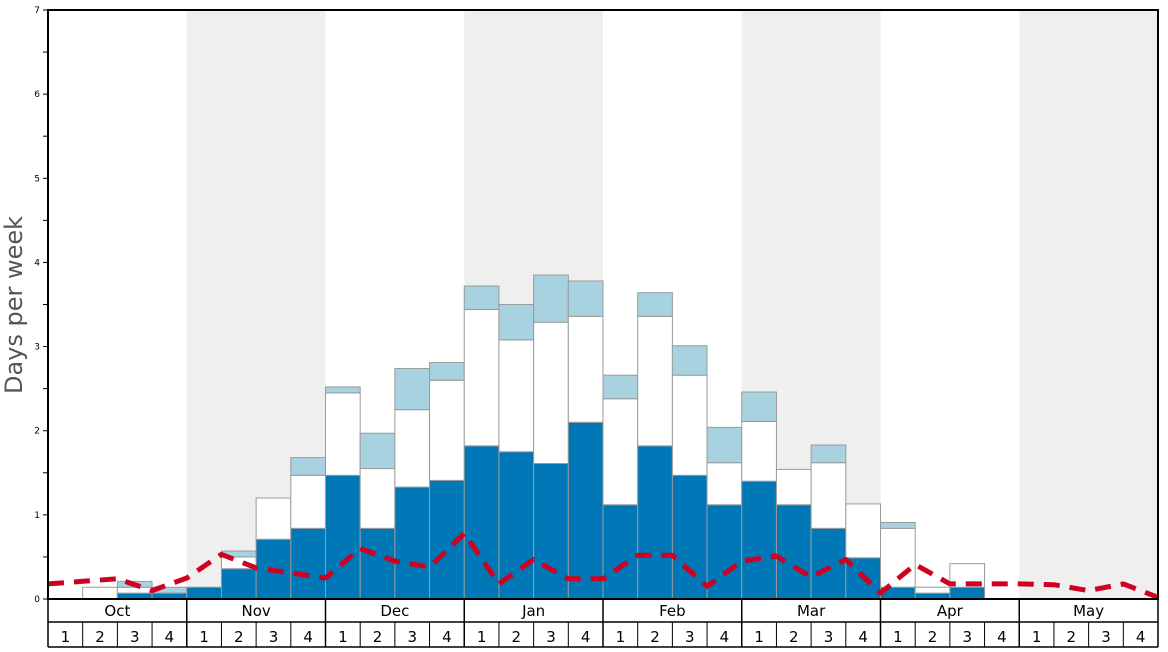 Image resolution: width=1168 pixels, height=652 pixels. I want to click on y-tick-label: 1, so click(37, 516).